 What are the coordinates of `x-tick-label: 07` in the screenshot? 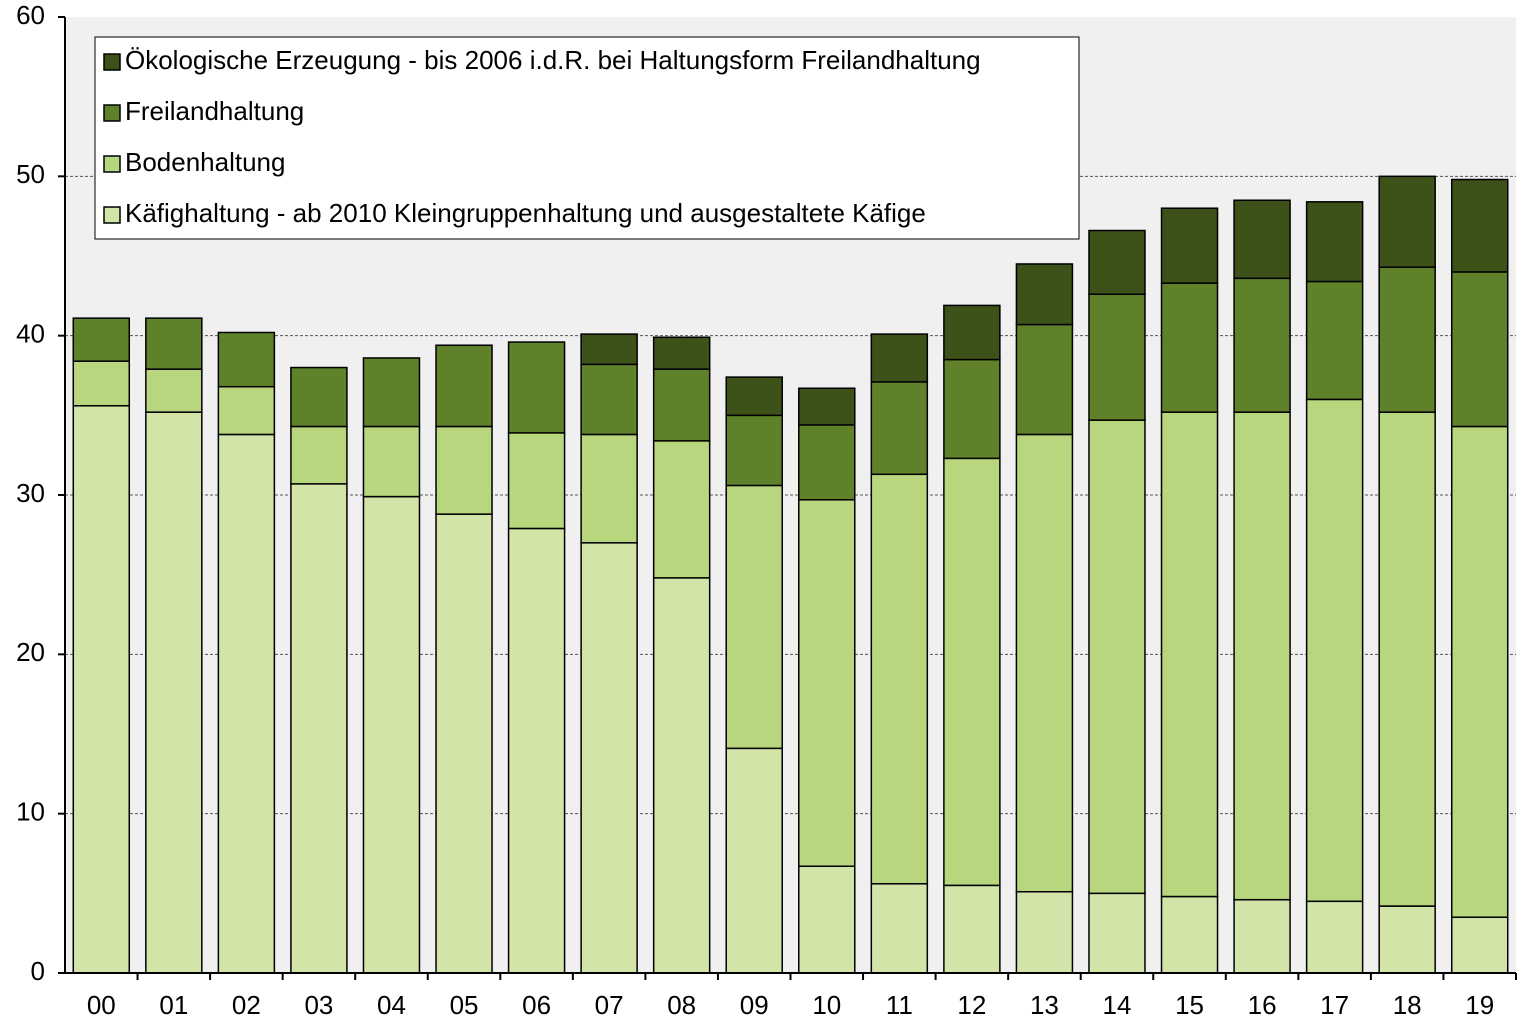 It's located at (609, 1005).